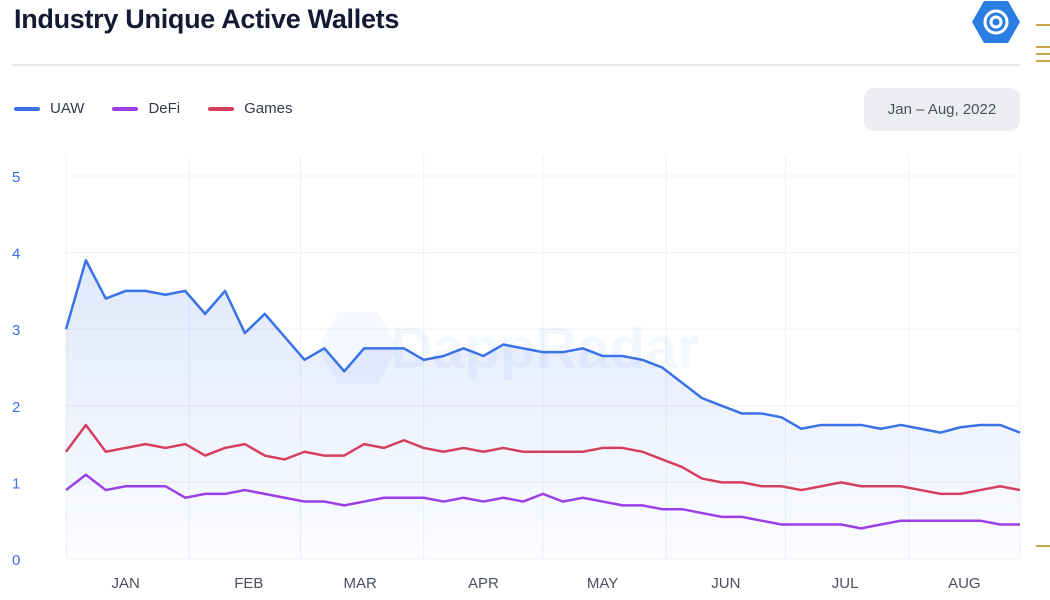  What do you see at coordinates (16, 254) in the screenshot?
I see `y-tick-label: 4` at bounding box center [16, 254].